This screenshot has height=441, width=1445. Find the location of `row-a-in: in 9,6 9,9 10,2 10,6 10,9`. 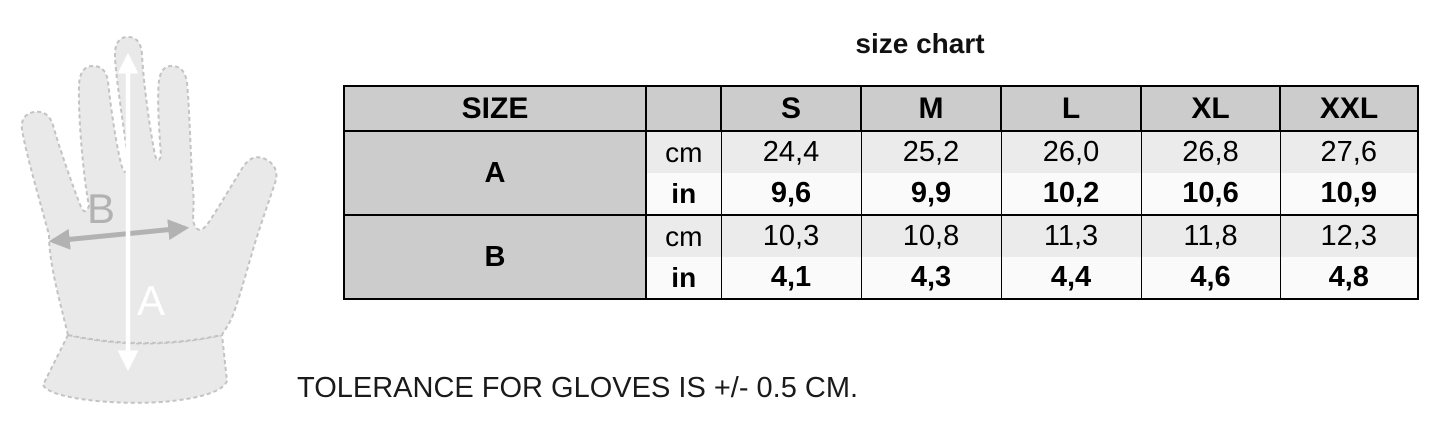

row-a-in: in 9,6 9,9 10,2 10,6 10,9 is located at coordinates (881, 194).